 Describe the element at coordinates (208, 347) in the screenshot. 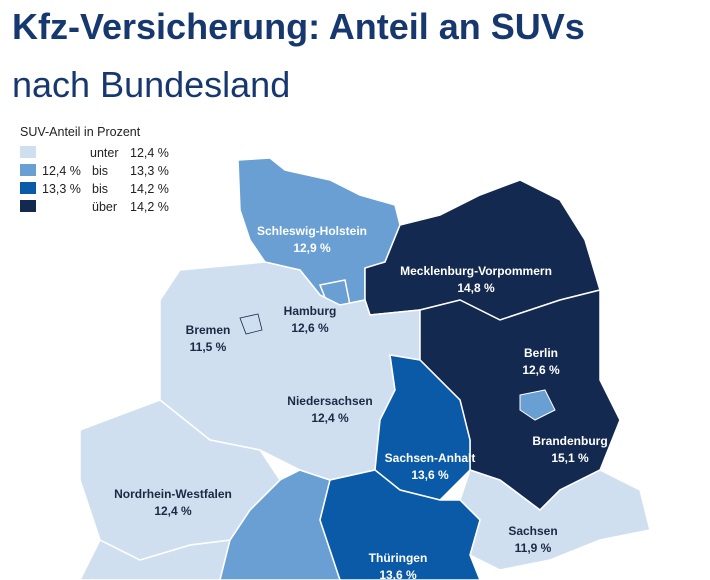

I see `region-value: 11,5 %` at that location.